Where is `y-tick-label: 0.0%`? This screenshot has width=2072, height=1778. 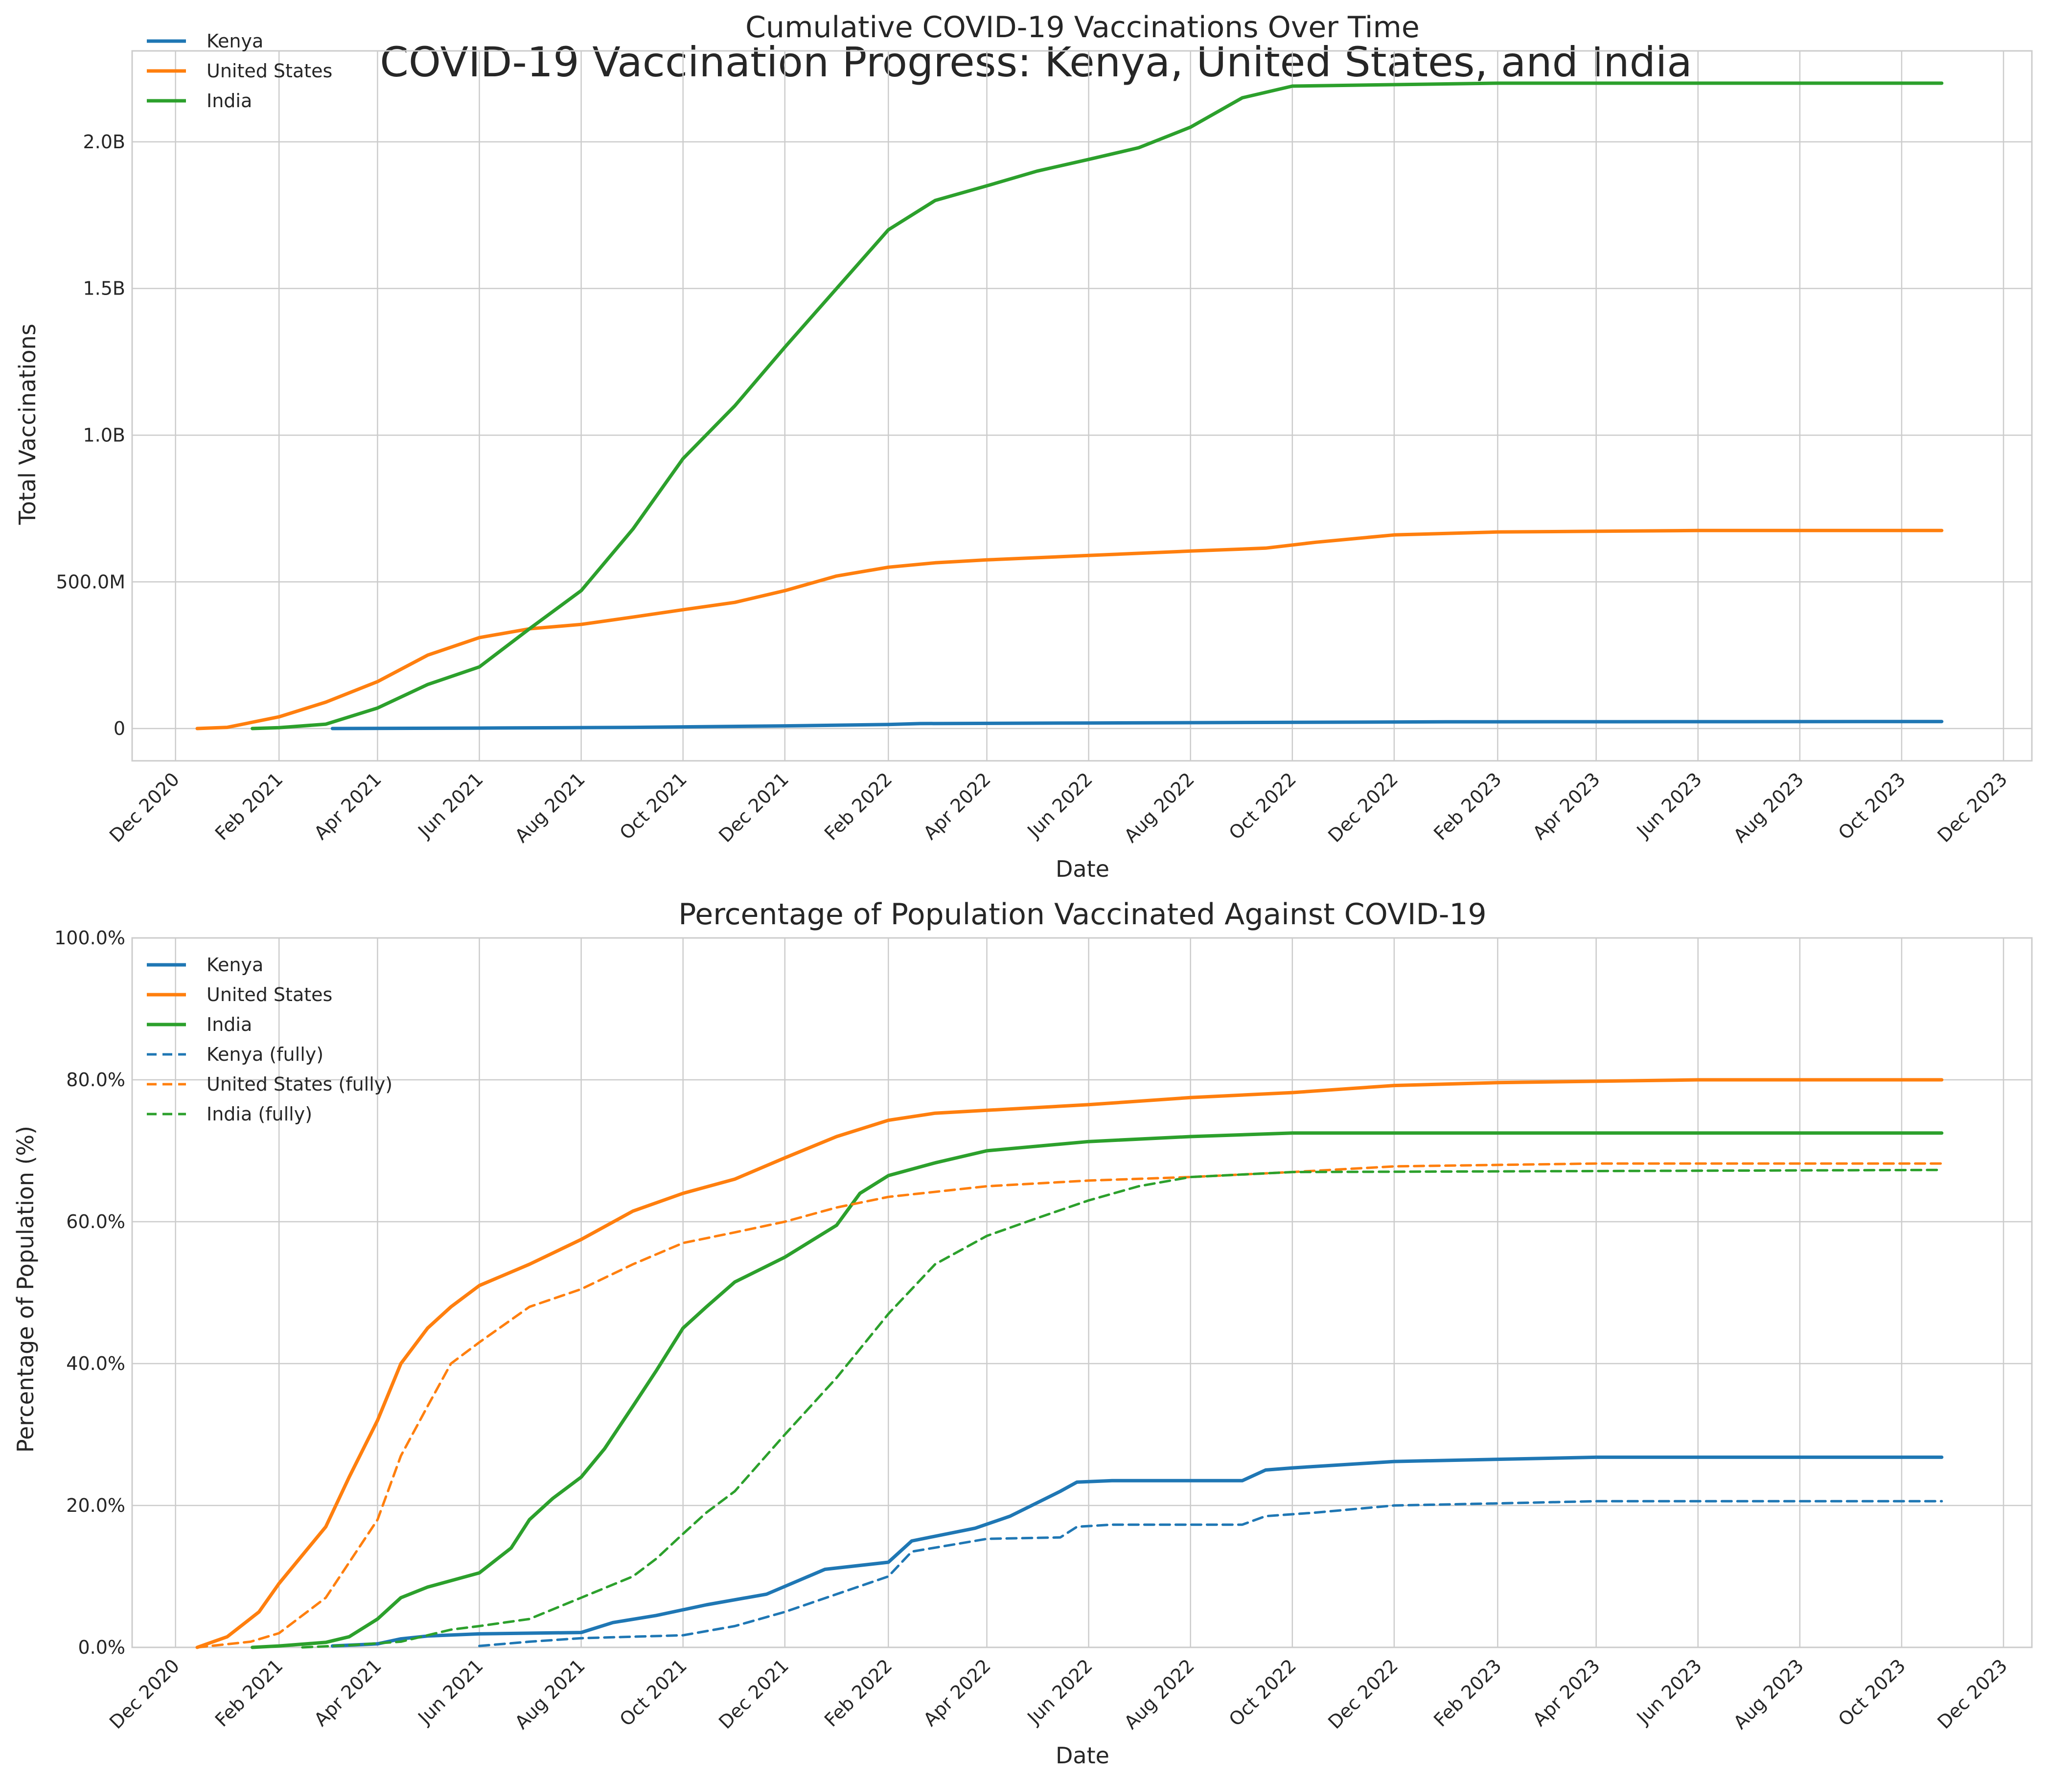
y-tick-label: 0.0% is located at coordinates (101, 1647).